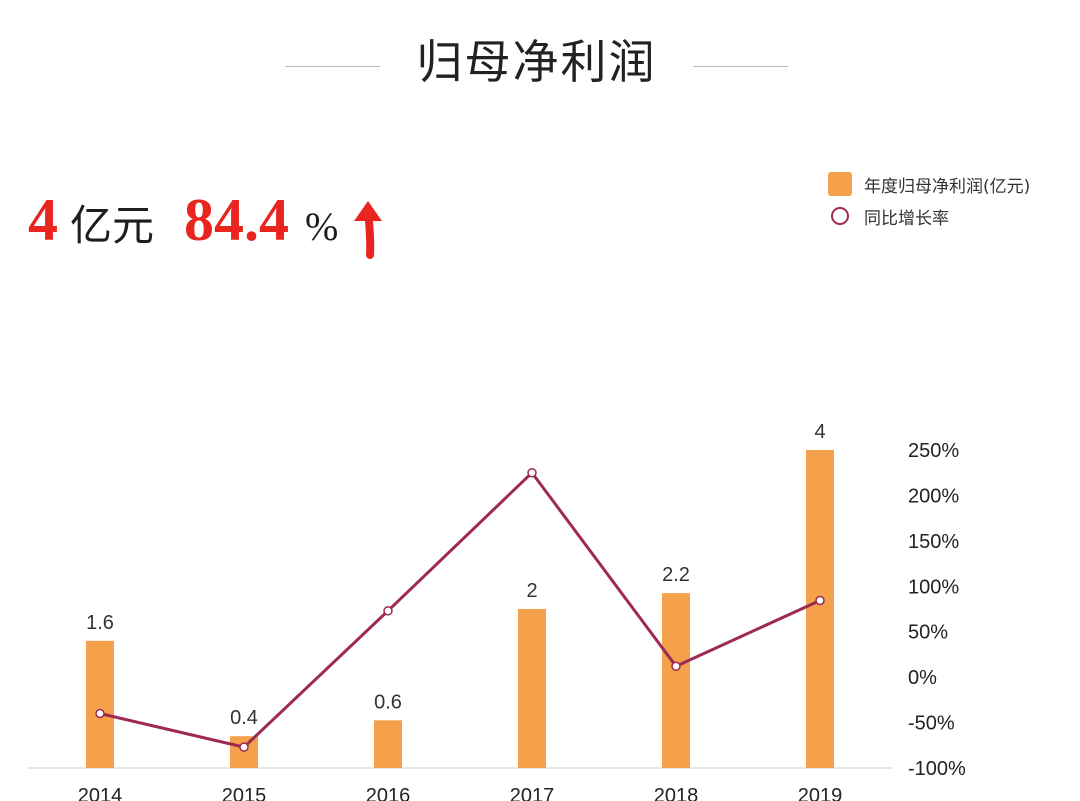 The image size is (1080, 801). Describe the element at coordinates (388, 611) in the screenshot. I see `growth-point-2016` at that location.